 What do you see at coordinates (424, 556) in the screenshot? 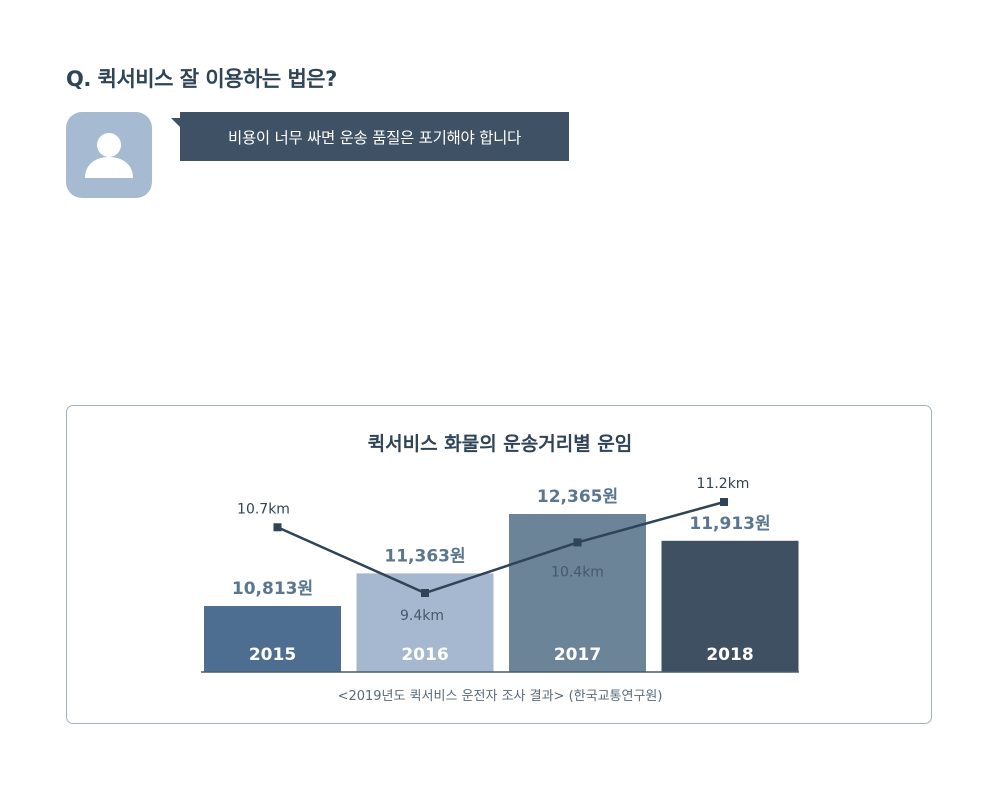
I see `bar-value-label: 11,363원` at bounding box center [424, 556].